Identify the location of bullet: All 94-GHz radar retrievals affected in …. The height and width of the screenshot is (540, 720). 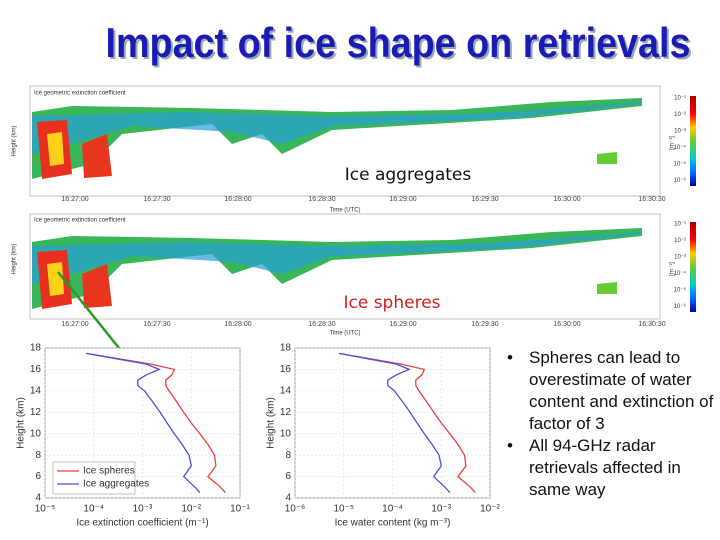
(609, 468).